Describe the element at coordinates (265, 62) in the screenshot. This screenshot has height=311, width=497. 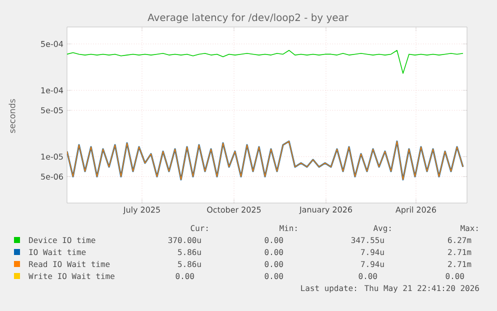
I see `line-series` at that location.